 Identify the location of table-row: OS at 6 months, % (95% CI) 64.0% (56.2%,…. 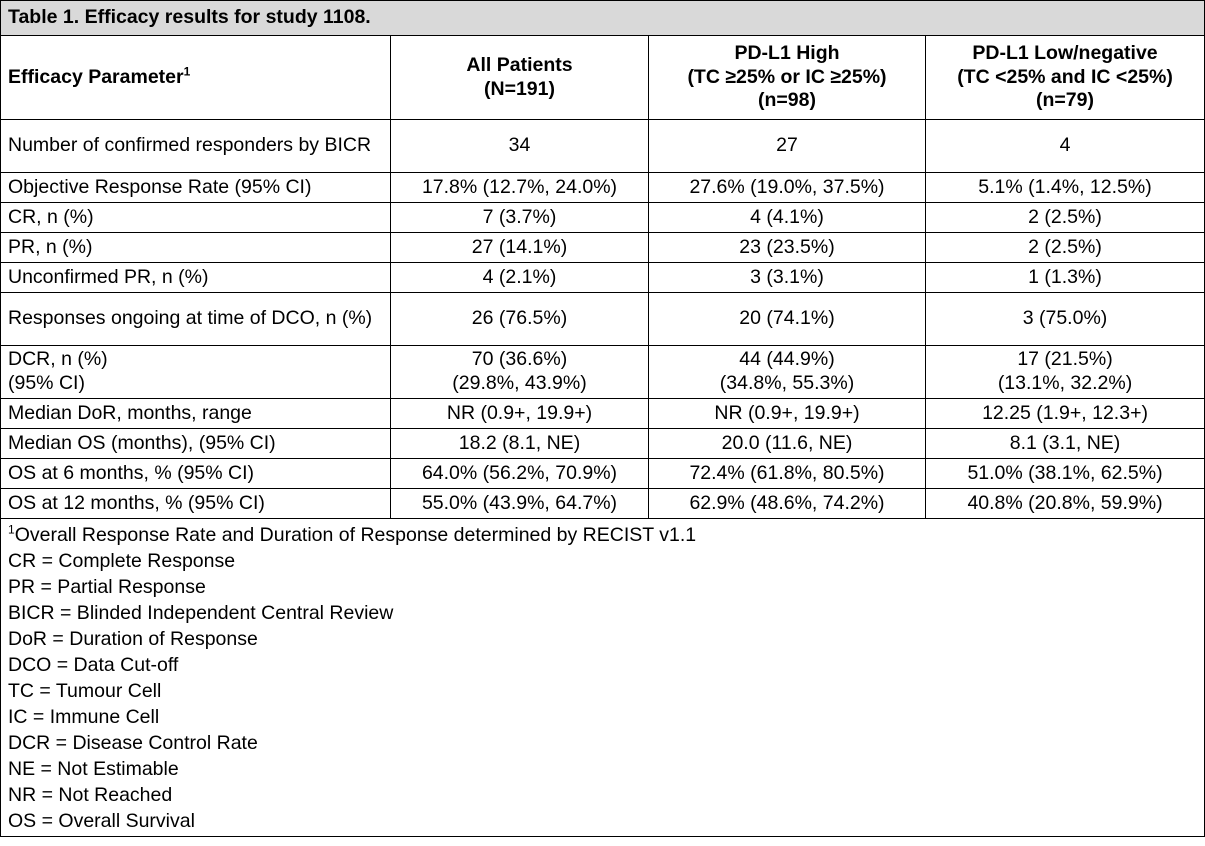
(602, 473).